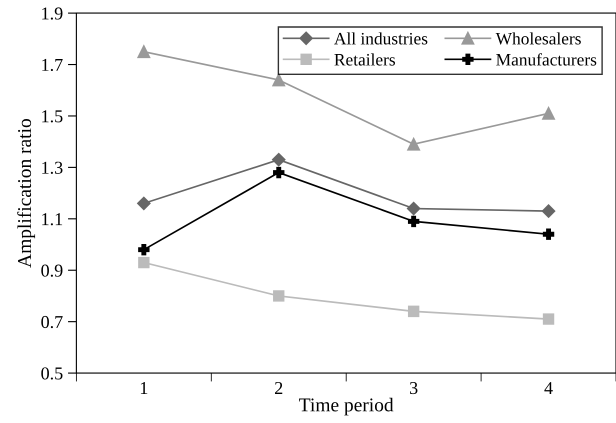 Image resolution: width=616 pixels, height=423 pixels. What do you see at coordinates (52, 65) in the screenshot?
I see `y-tick-label: 1.7` at bounding box center [52, 65].